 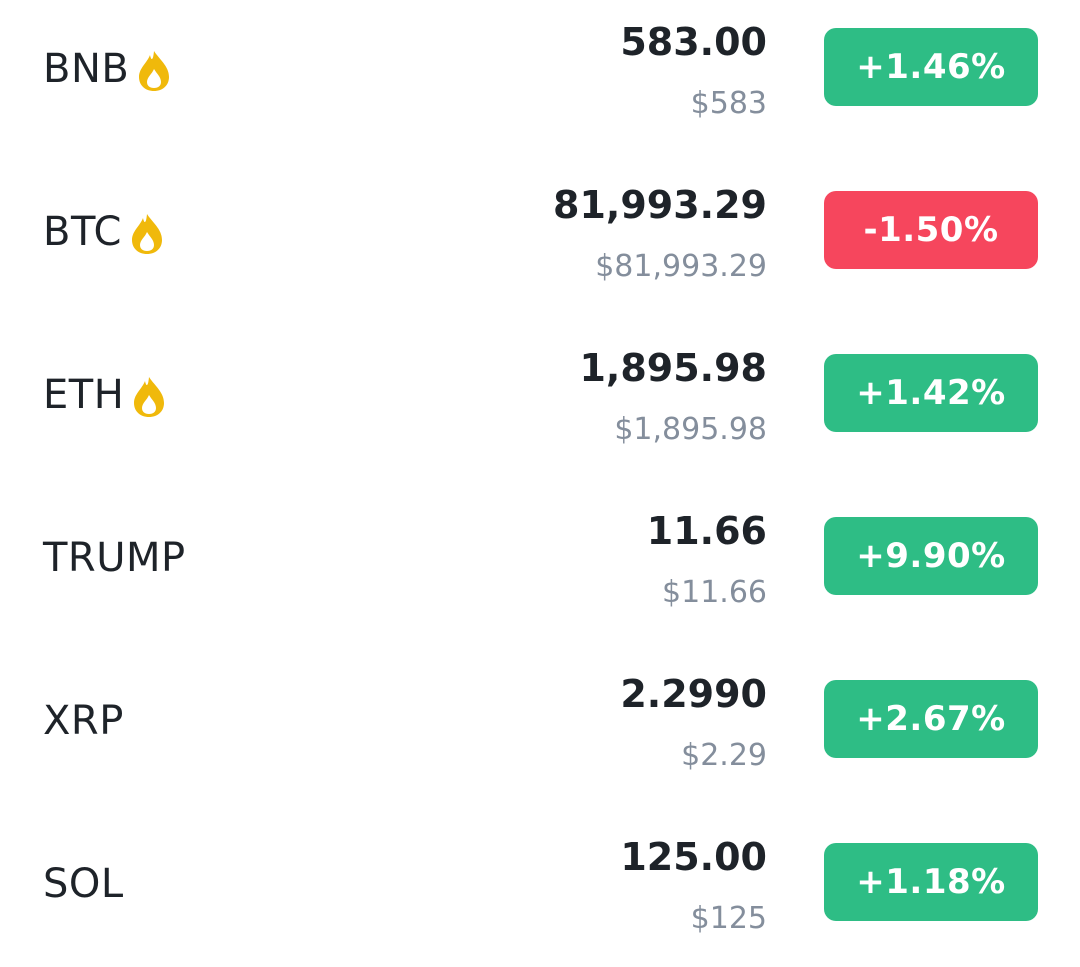 What do you see at coordinates (82, 232) in the screenshot?
I see `coin-symbol: BTC` at bounding box center [82, 232].